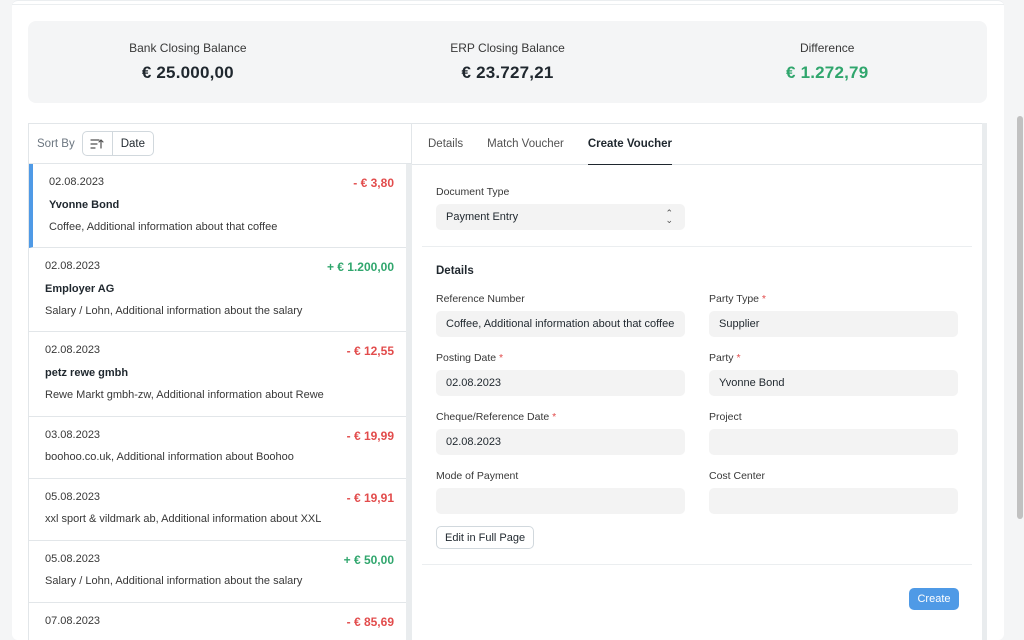  Describe the element at coordinates (480, 299) in the screenshot. I see `reference-number-label: Reference Number` at that location.